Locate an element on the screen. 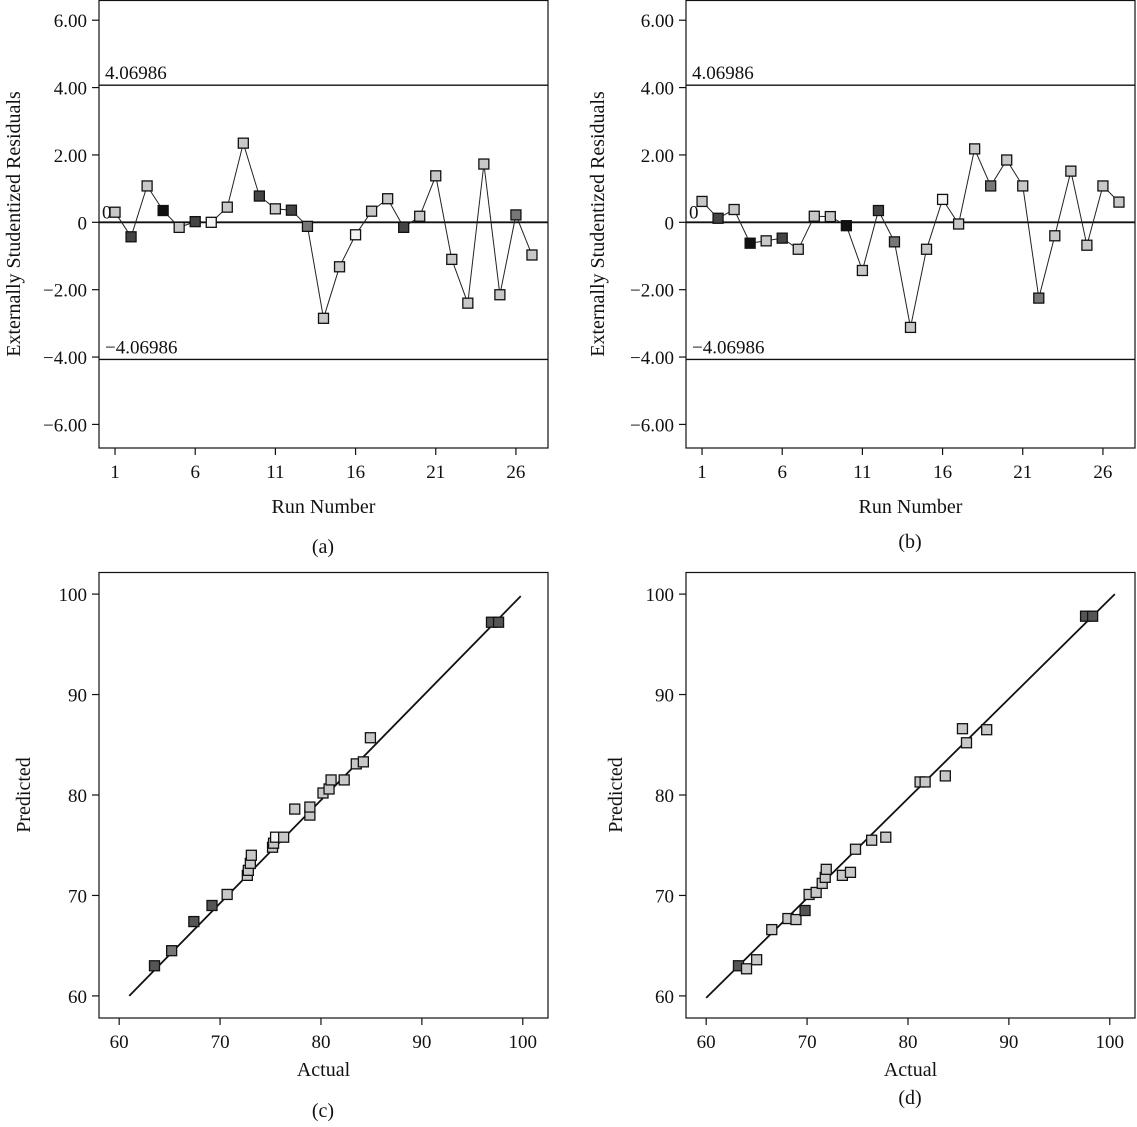  y-tick-label: 90 is located at coordinates (77, 696).